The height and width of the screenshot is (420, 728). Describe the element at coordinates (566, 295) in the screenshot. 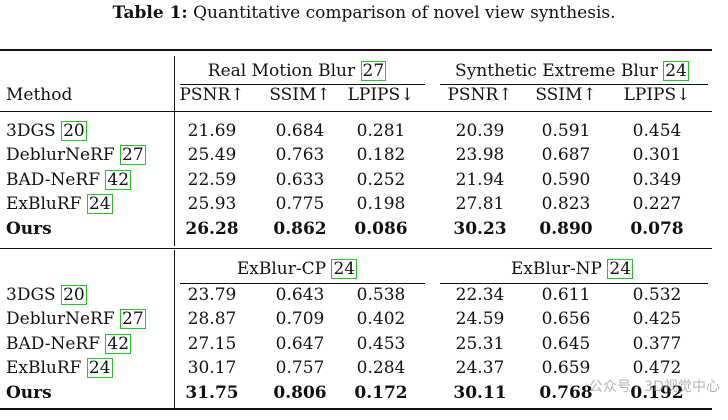

I see `value-cell: 0.611` at that location.